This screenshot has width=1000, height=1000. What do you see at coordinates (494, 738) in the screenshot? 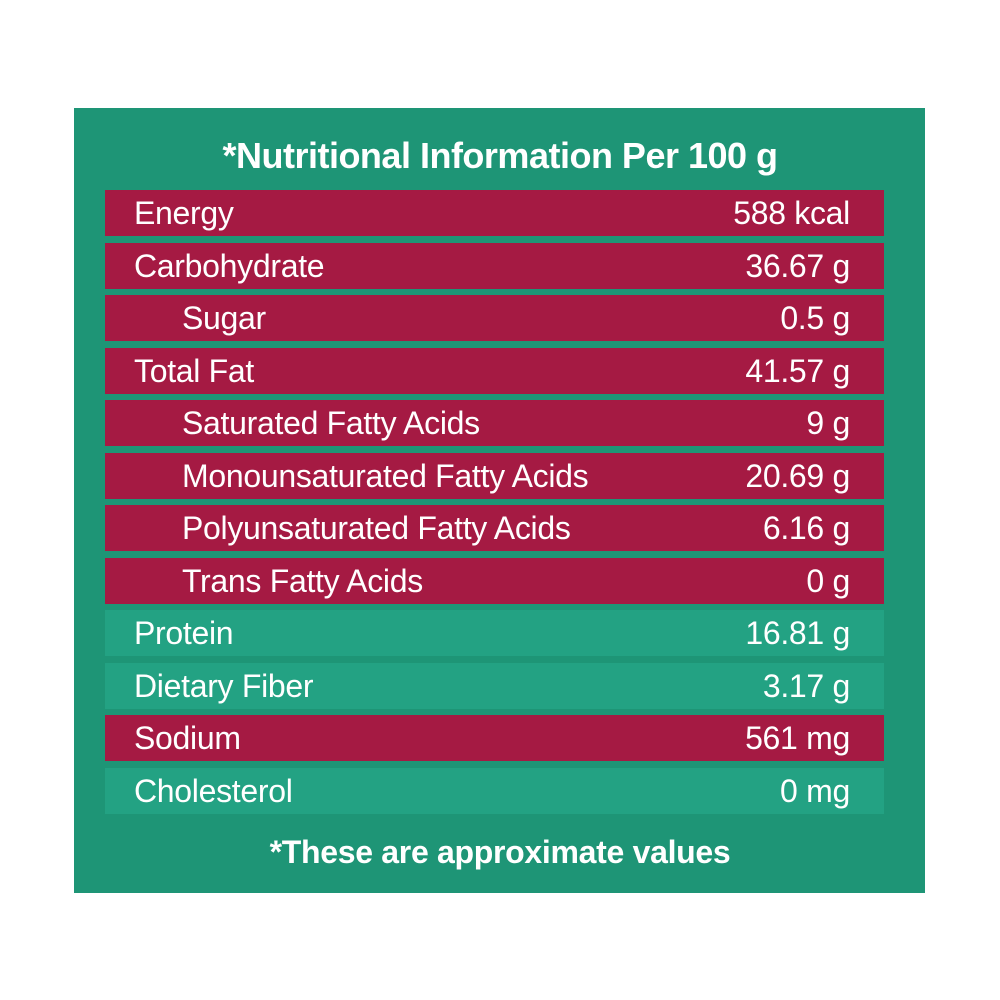
I see `row-sodium: Sodium 561 mg` at bounding box center [494, 738].